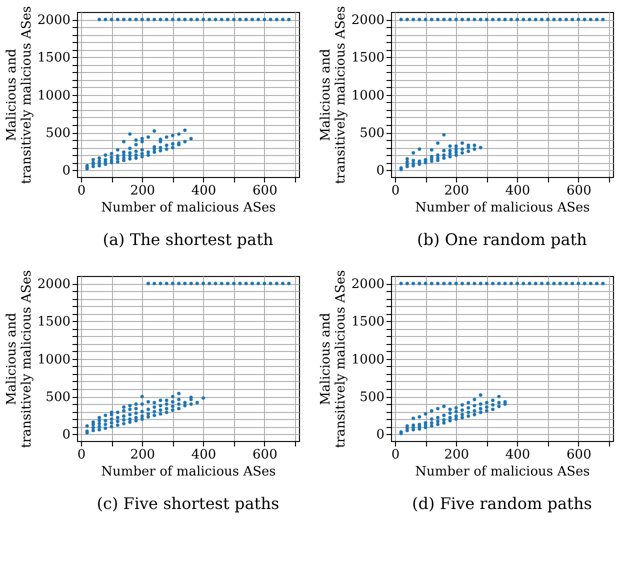  I want to click on text: (a) The shortest path, so click(188, 239).